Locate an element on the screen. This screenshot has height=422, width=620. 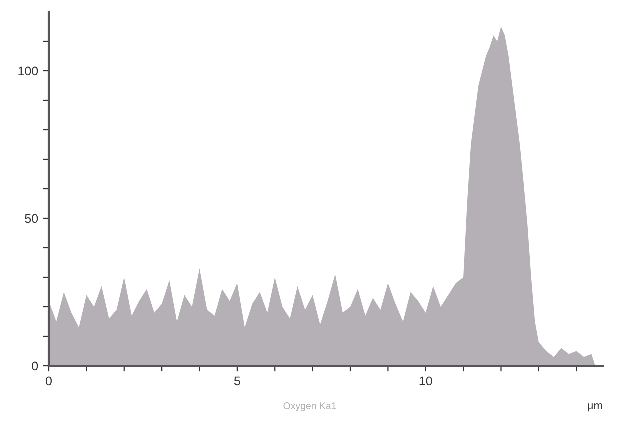
y-tick-label: 0 is located at coordinates (35, 366).